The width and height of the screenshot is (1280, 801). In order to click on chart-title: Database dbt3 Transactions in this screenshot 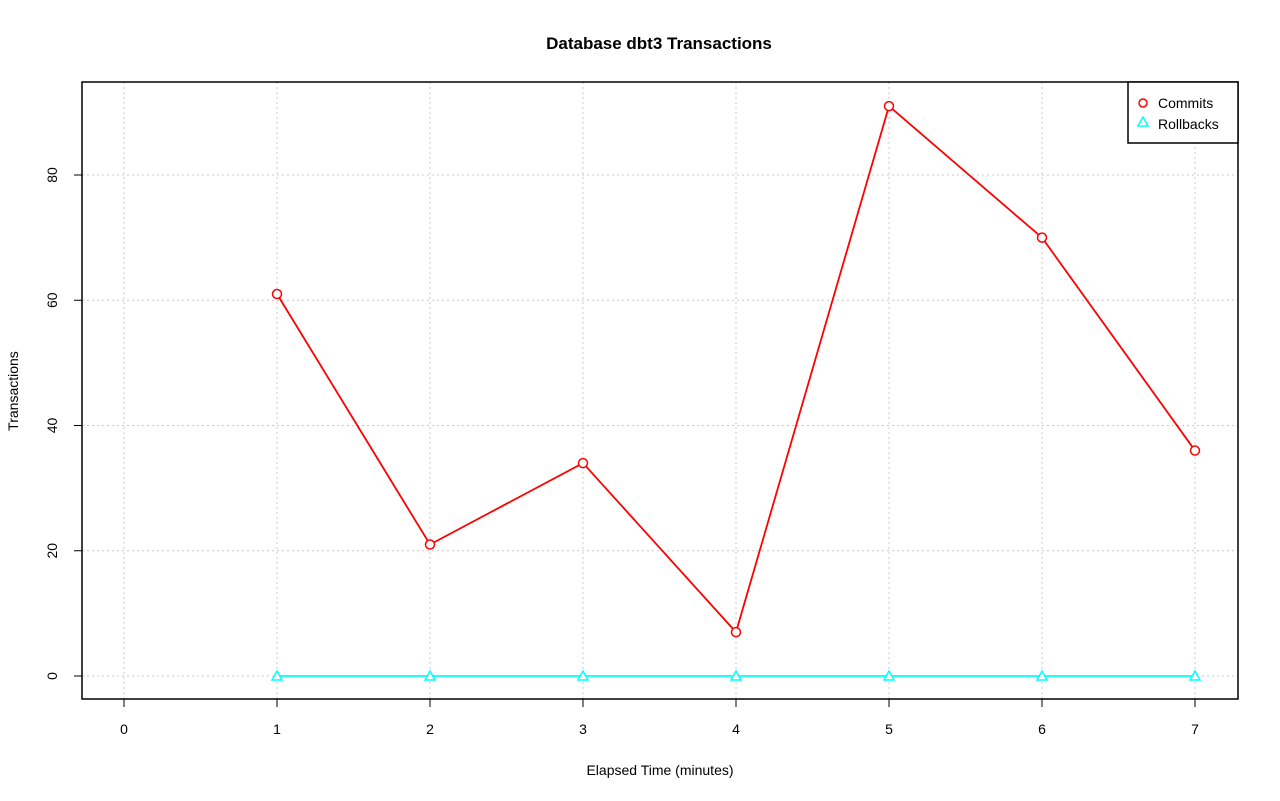, I will do `click(659, 43)`.